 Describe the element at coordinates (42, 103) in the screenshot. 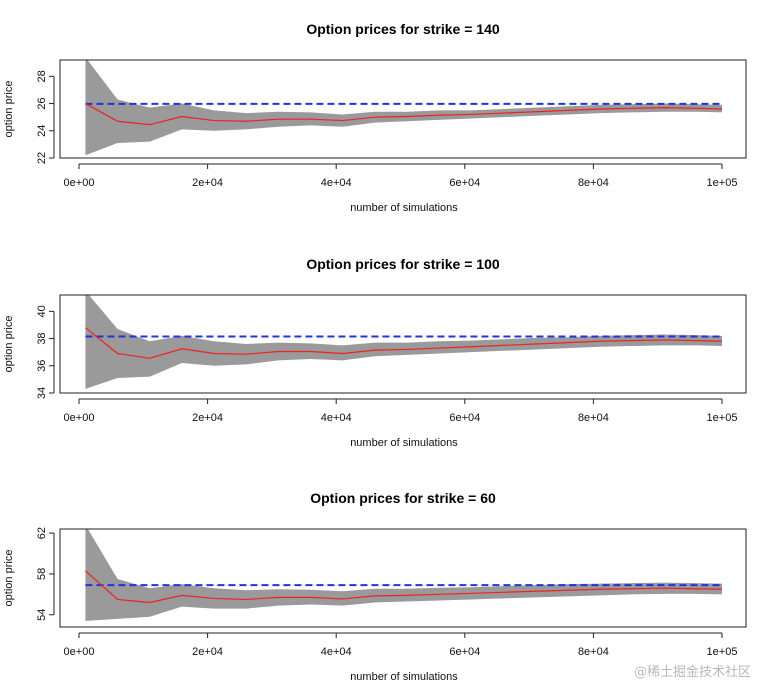

I see `y-tick-label: 26` at that location.